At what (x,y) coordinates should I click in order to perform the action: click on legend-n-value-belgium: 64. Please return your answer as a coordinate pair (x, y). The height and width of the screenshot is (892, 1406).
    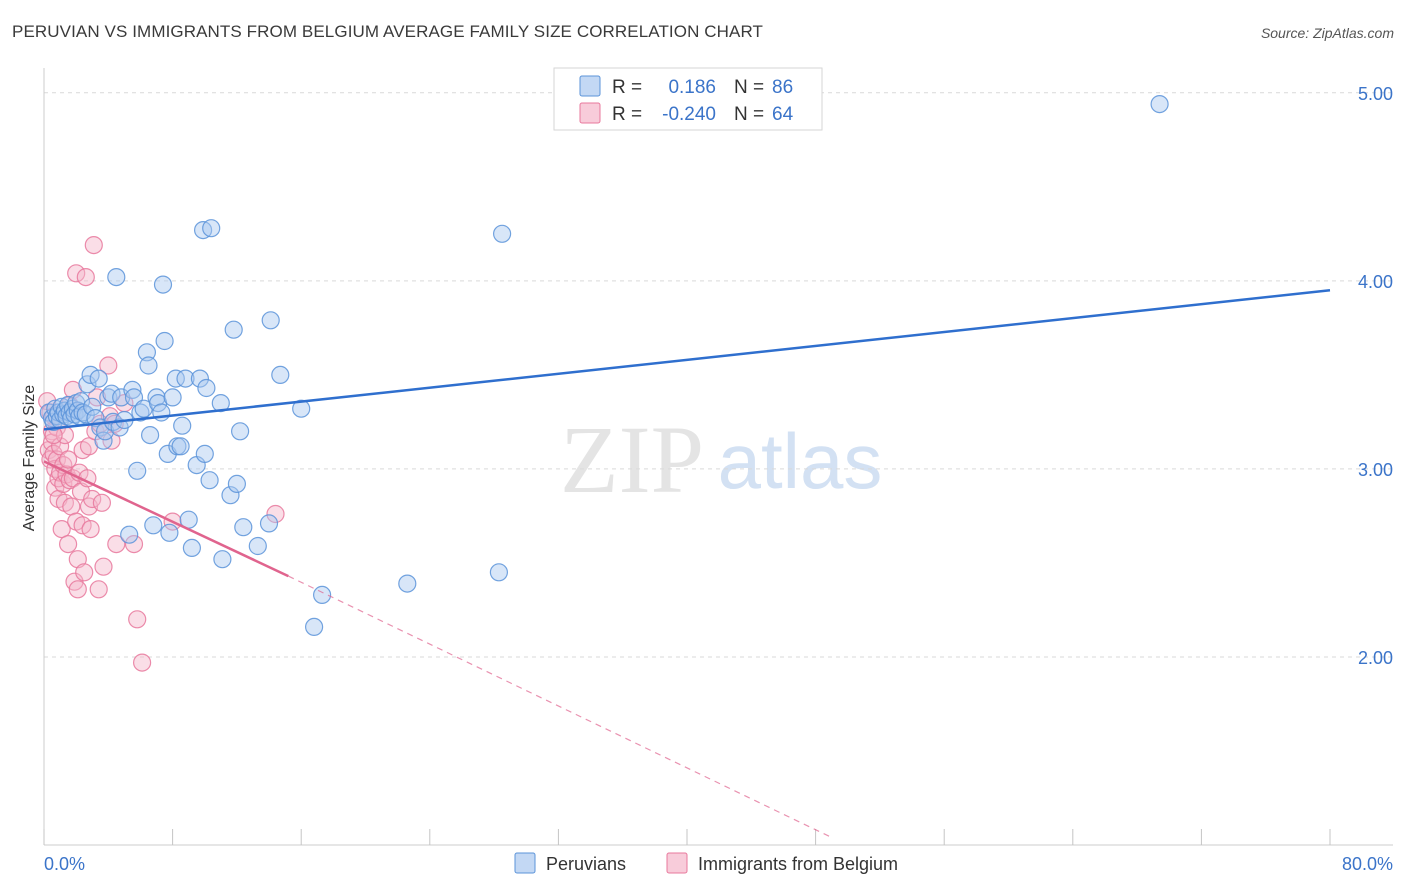
    Looking at the image, I should click on (783, 114).